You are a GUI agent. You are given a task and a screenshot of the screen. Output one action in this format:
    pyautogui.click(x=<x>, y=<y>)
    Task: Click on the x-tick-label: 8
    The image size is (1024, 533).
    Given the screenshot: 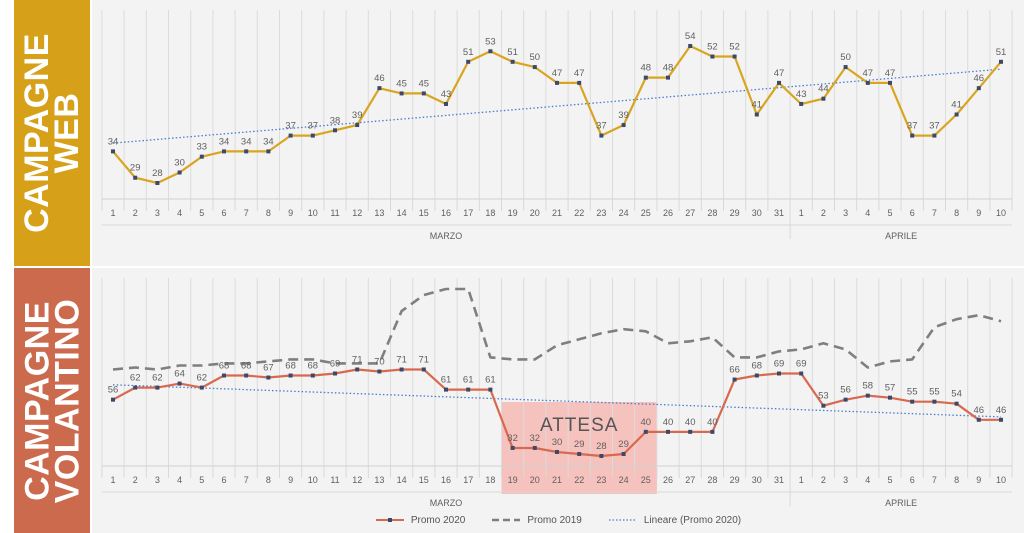 What is the action you would take?
    pyautogui.click(x=956, y=480)
    